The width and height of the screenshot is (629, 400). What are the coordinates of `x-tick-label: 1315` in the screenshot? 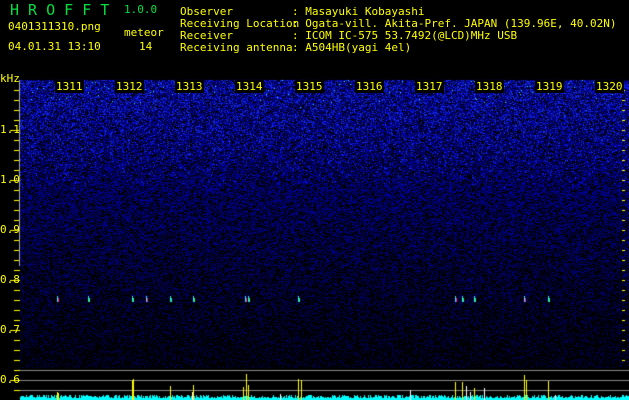 It's located at (309, 86).